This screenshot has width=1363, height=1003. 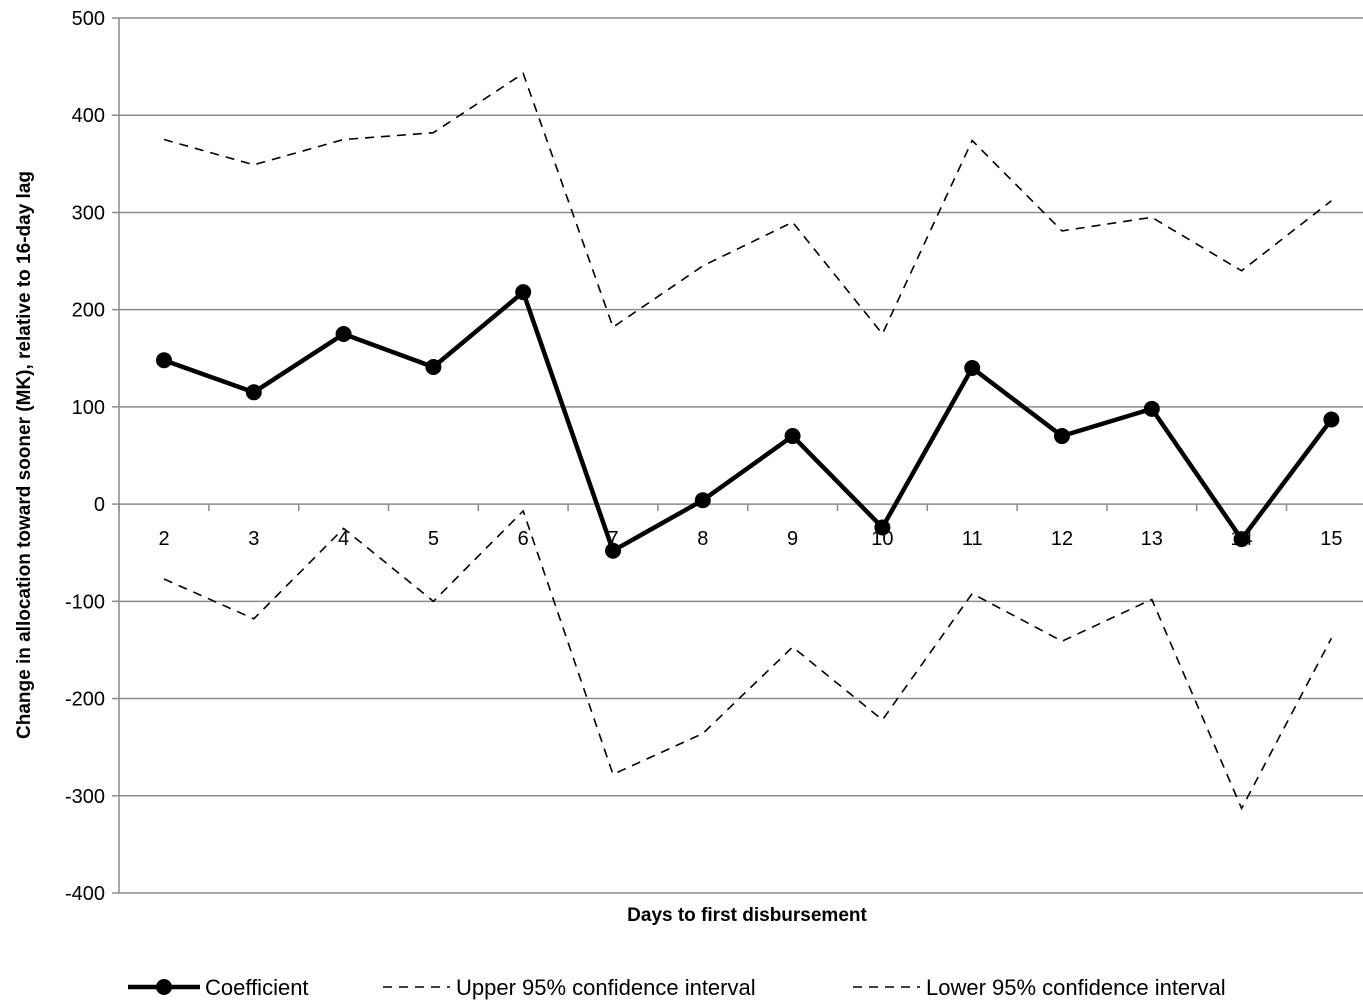 What do you see at coordinates (257, 987) in the screenshot?
I see `legend-label-0: Coefficient` at bounding box center [257, 987].